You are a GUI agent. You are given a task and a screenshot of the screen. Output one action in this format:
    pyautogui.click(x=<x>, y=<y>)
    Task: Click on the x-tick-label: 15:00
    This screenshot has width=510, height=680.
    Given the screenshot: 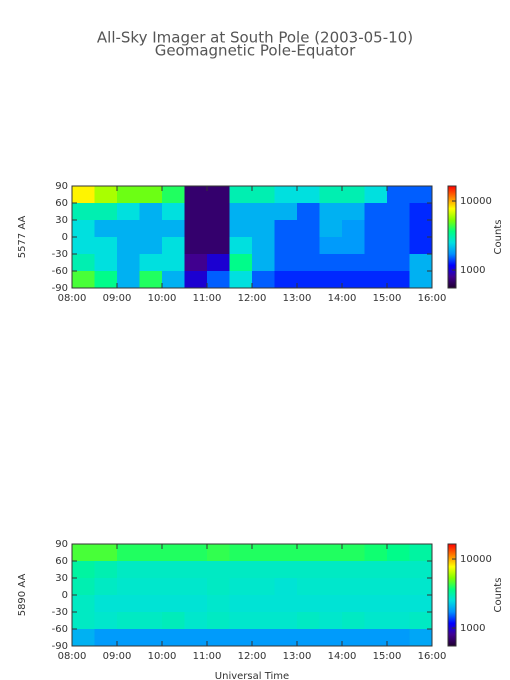 What is the action you would take?
    pyautogui.click(x=387, y=298)
    